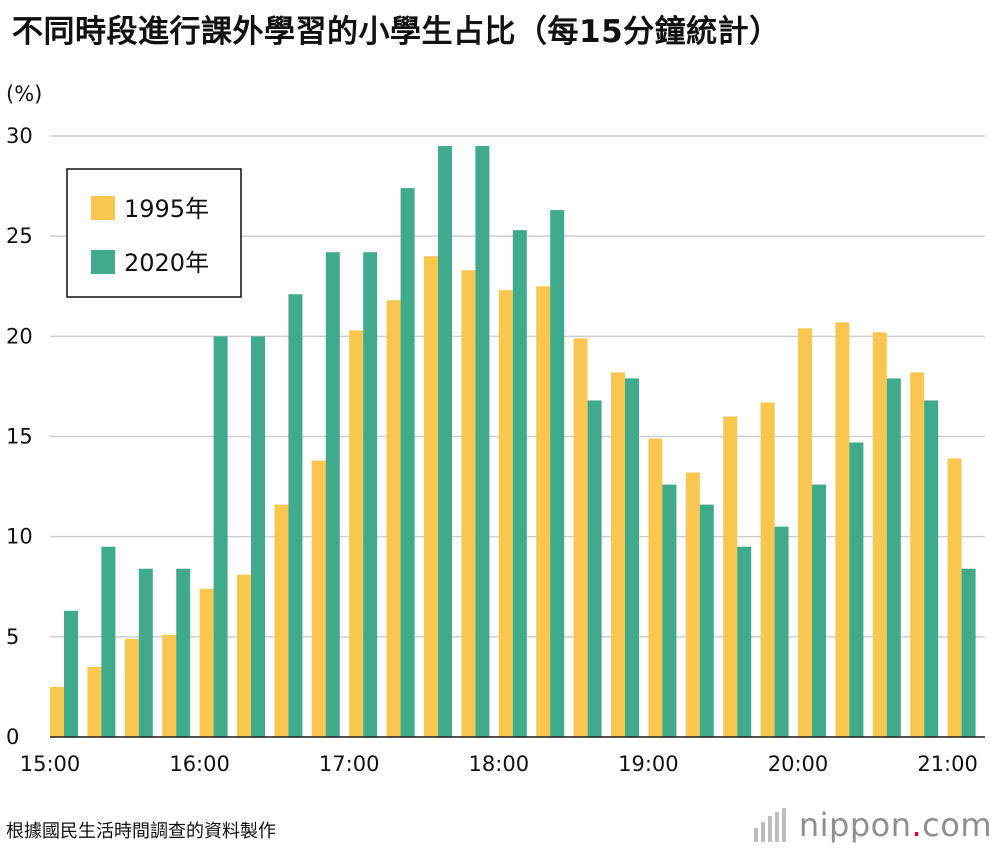 This screenshot has width=1000, height=850. Describe the element at coordinates (141, 831) in the screenshot. I see `source-note: 根據國民生活時間調查的資料製作` at that location.